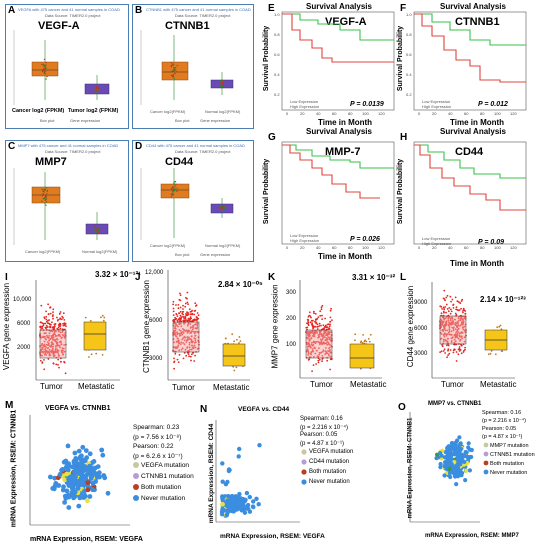 This screenshot has width=540, height=550. I want to click on panel-letter-G: G, so click(272, 137).